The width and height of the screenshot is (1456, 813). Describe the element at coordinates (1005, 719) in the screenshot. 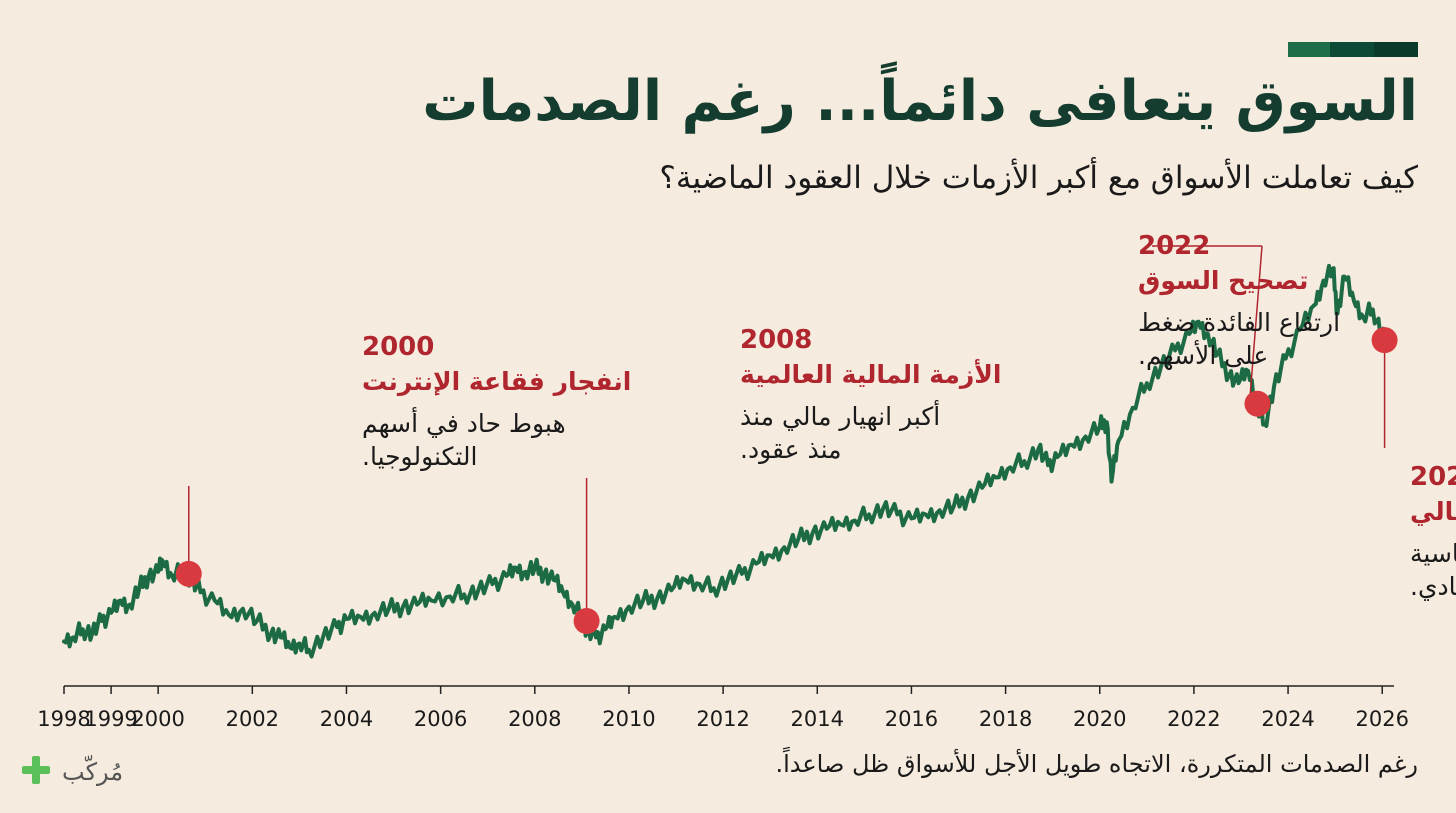

I see `x-tick-label: 2018` at that location.